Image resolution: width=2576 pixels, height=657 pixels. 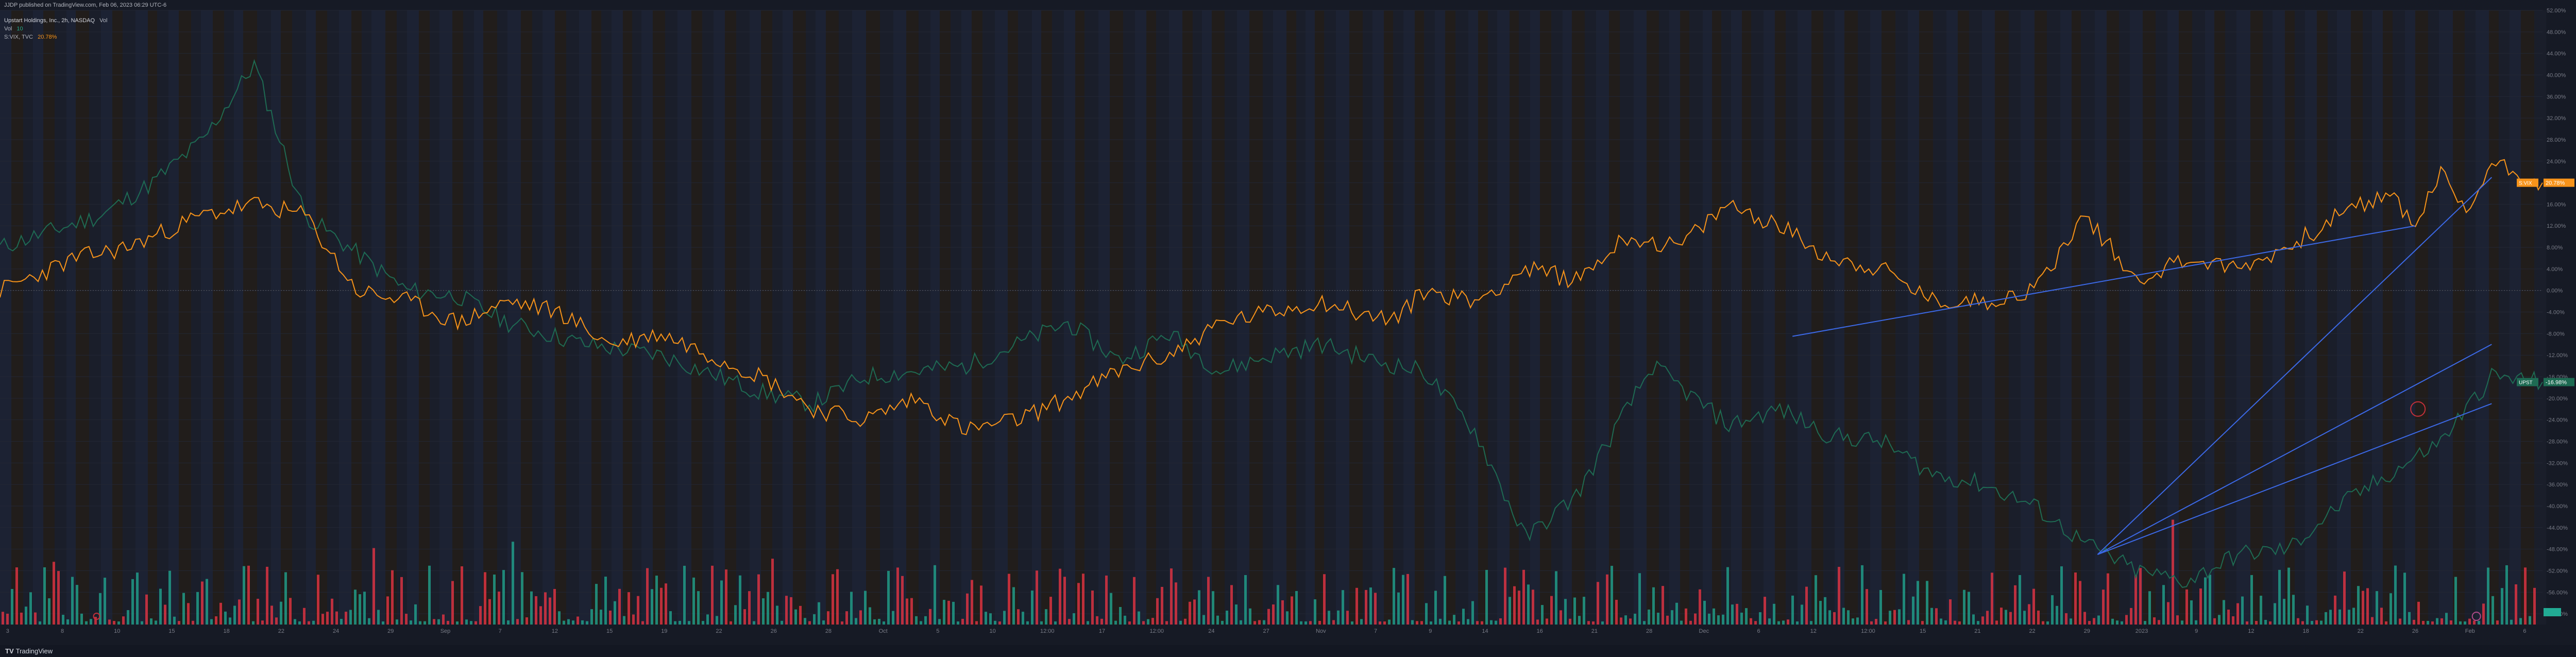 What do you see at coordinates (2556, 334) in the screenshot?
I see `y-tick-label: -8.00%` at bounding box center [2556, 334].